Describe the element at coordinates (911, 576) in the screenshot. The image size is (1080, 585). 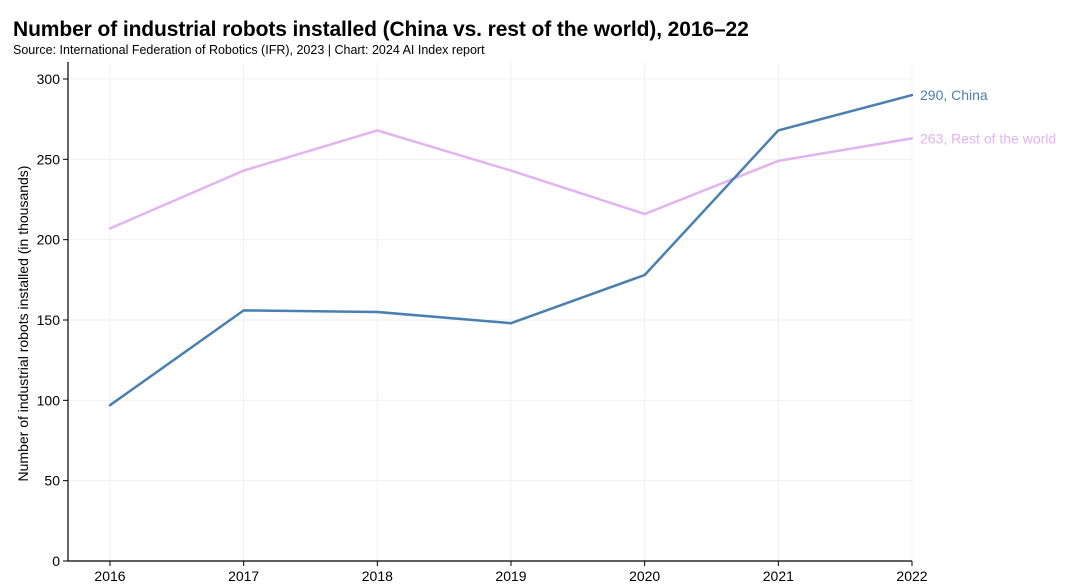
I see `x-tick-label-2022: 2022` at that location.